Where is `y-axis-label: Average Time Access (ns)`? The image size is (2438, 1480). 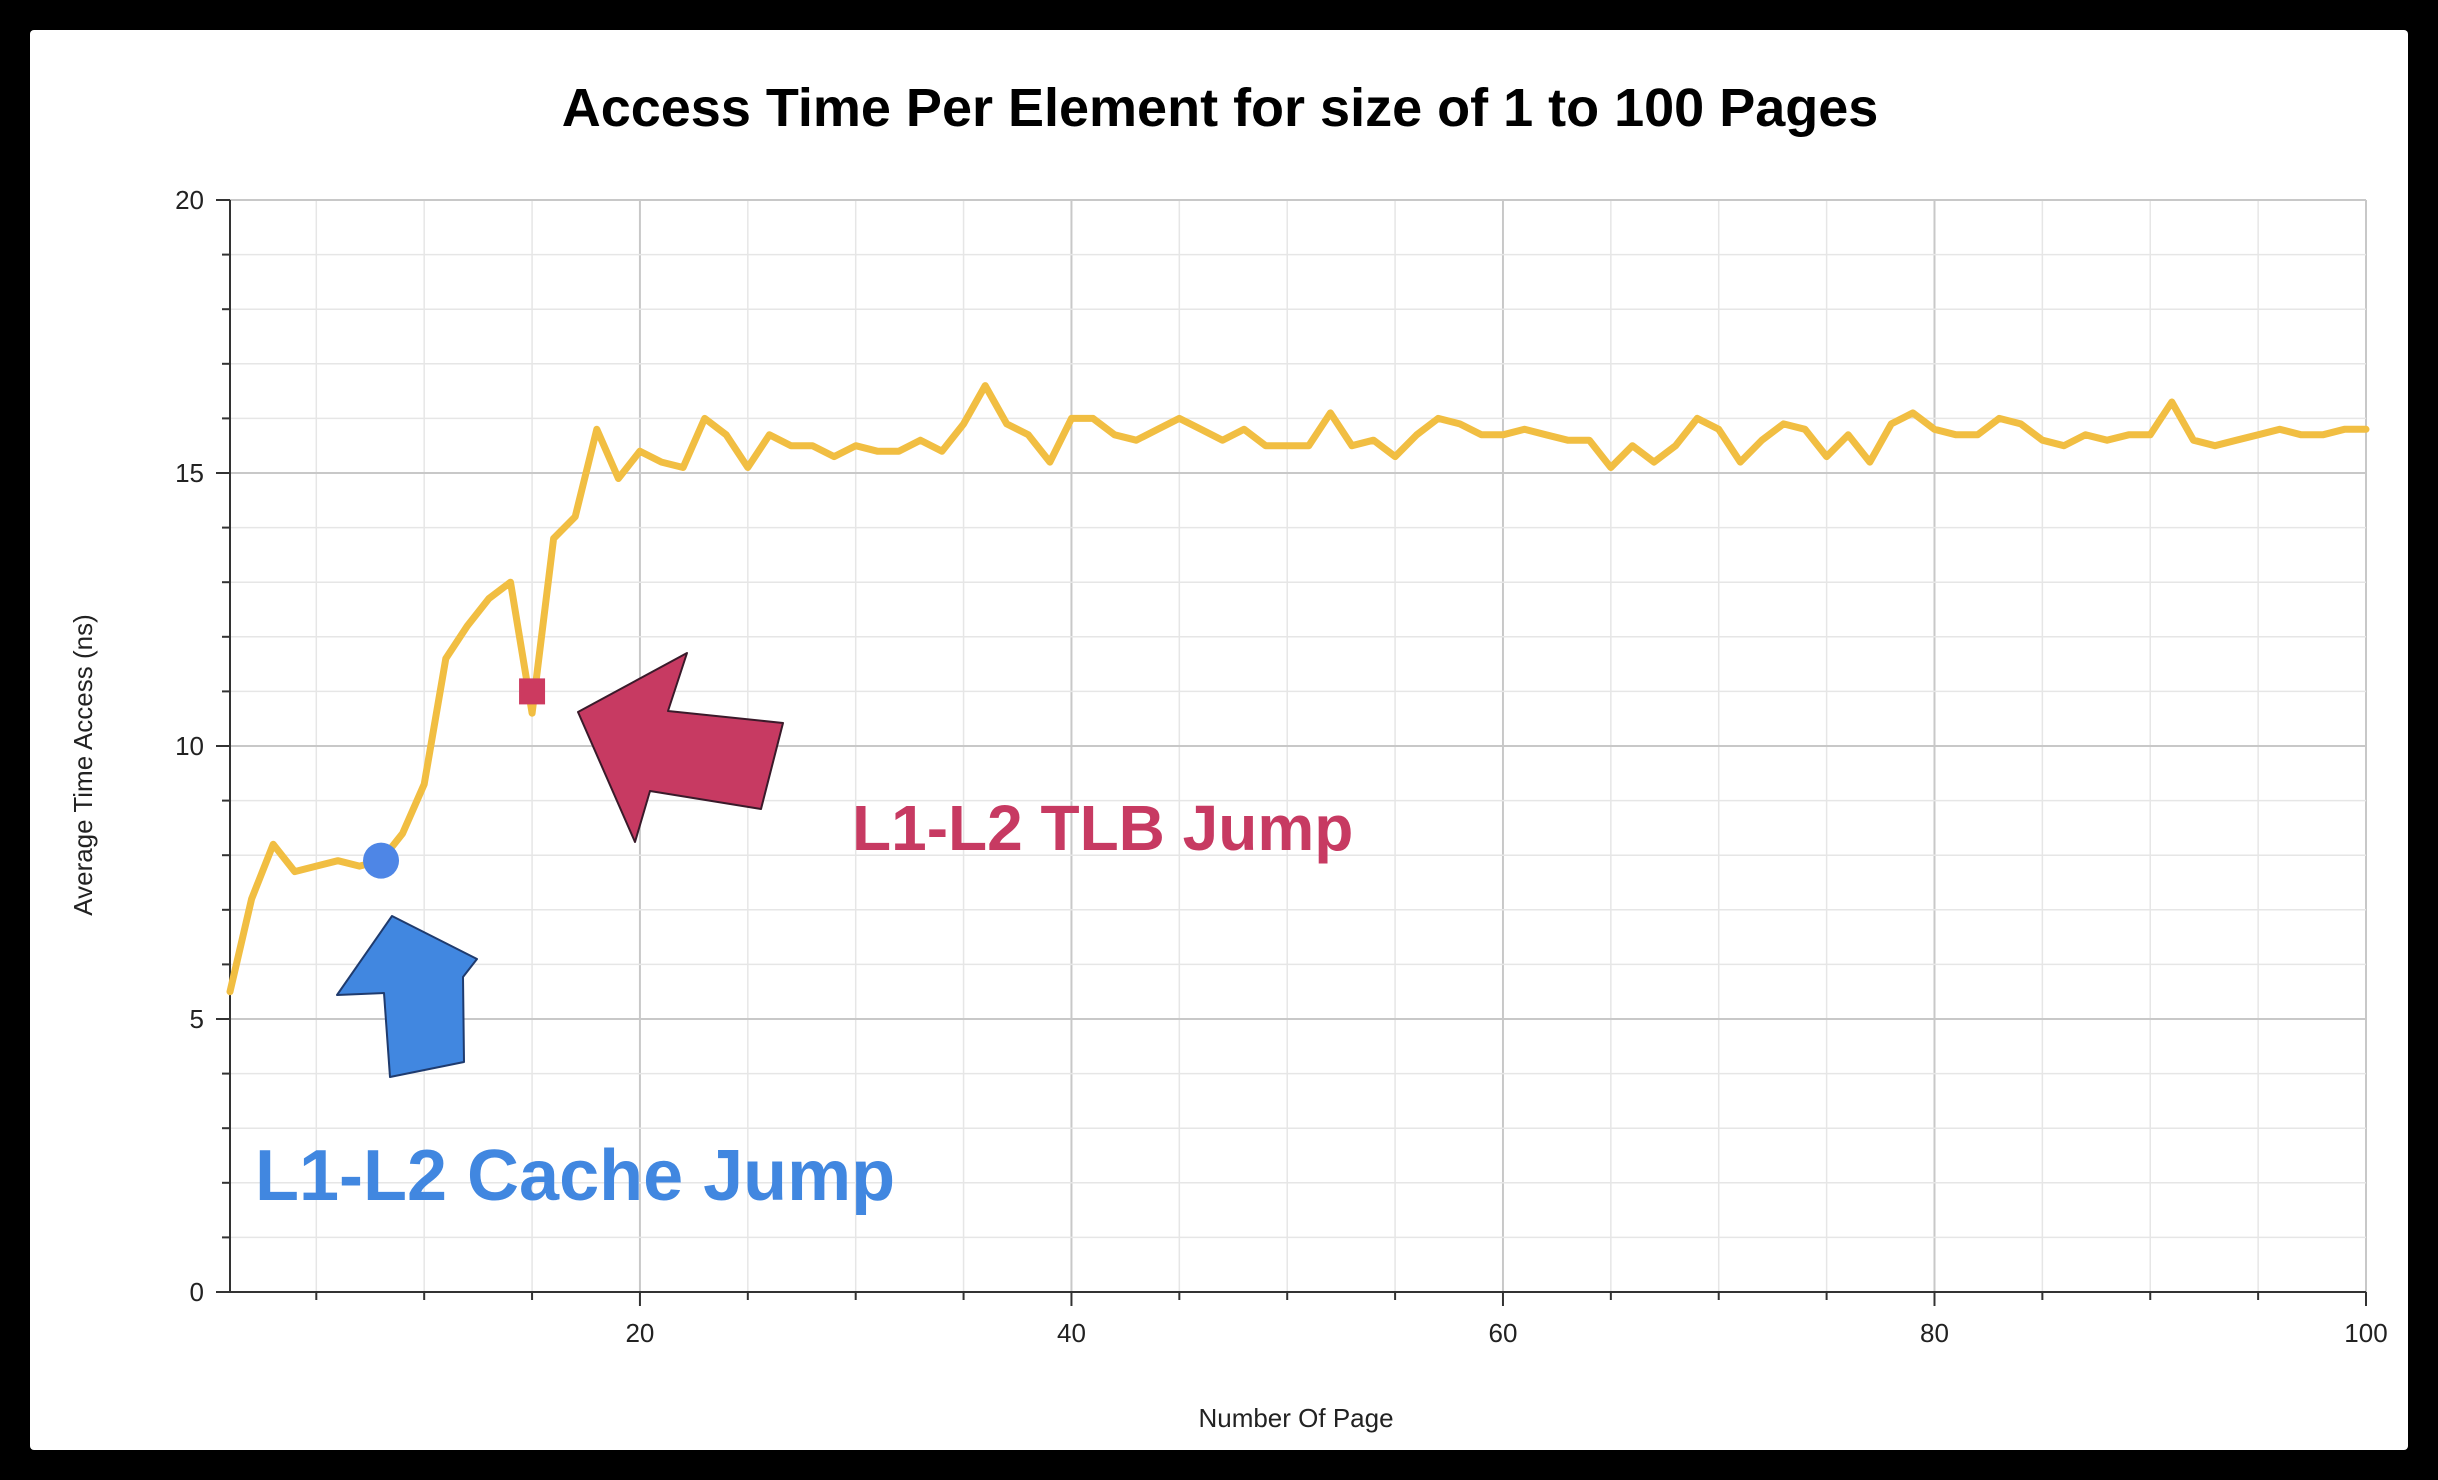 y-axis-label: Average Time Access (ns) is located at coordinates (83, 765).